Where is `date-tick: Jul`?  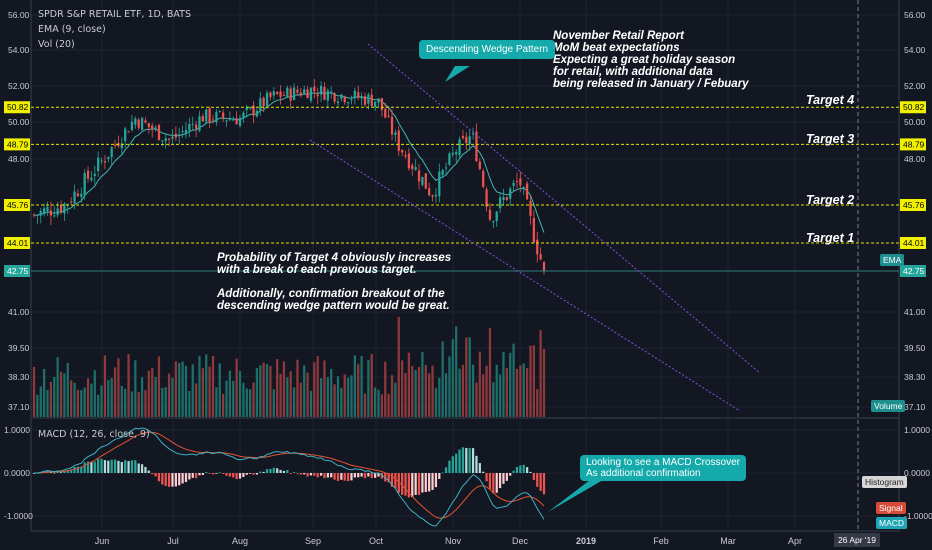 date-tick: Jul is located at coordinates (173, 541).